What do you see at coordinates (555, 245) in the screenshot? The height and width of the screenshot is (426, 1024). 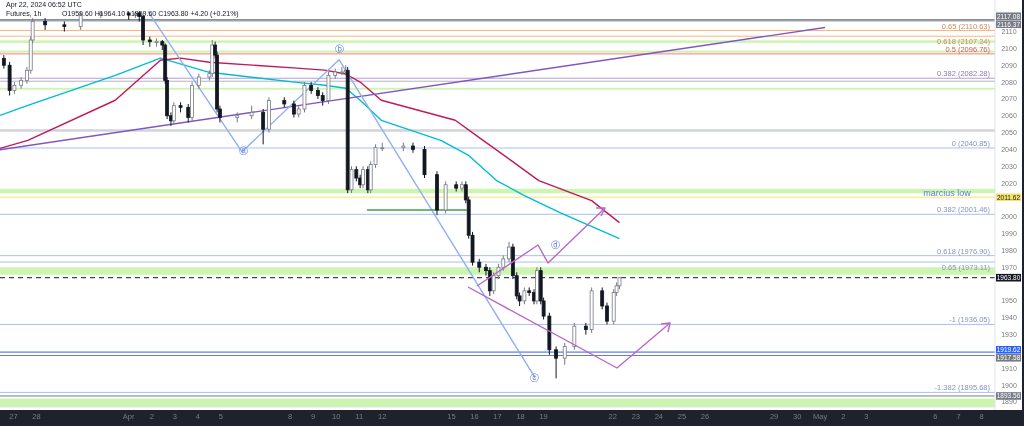 I see `annotation: ⓓ` at bounding box center [555, 245].